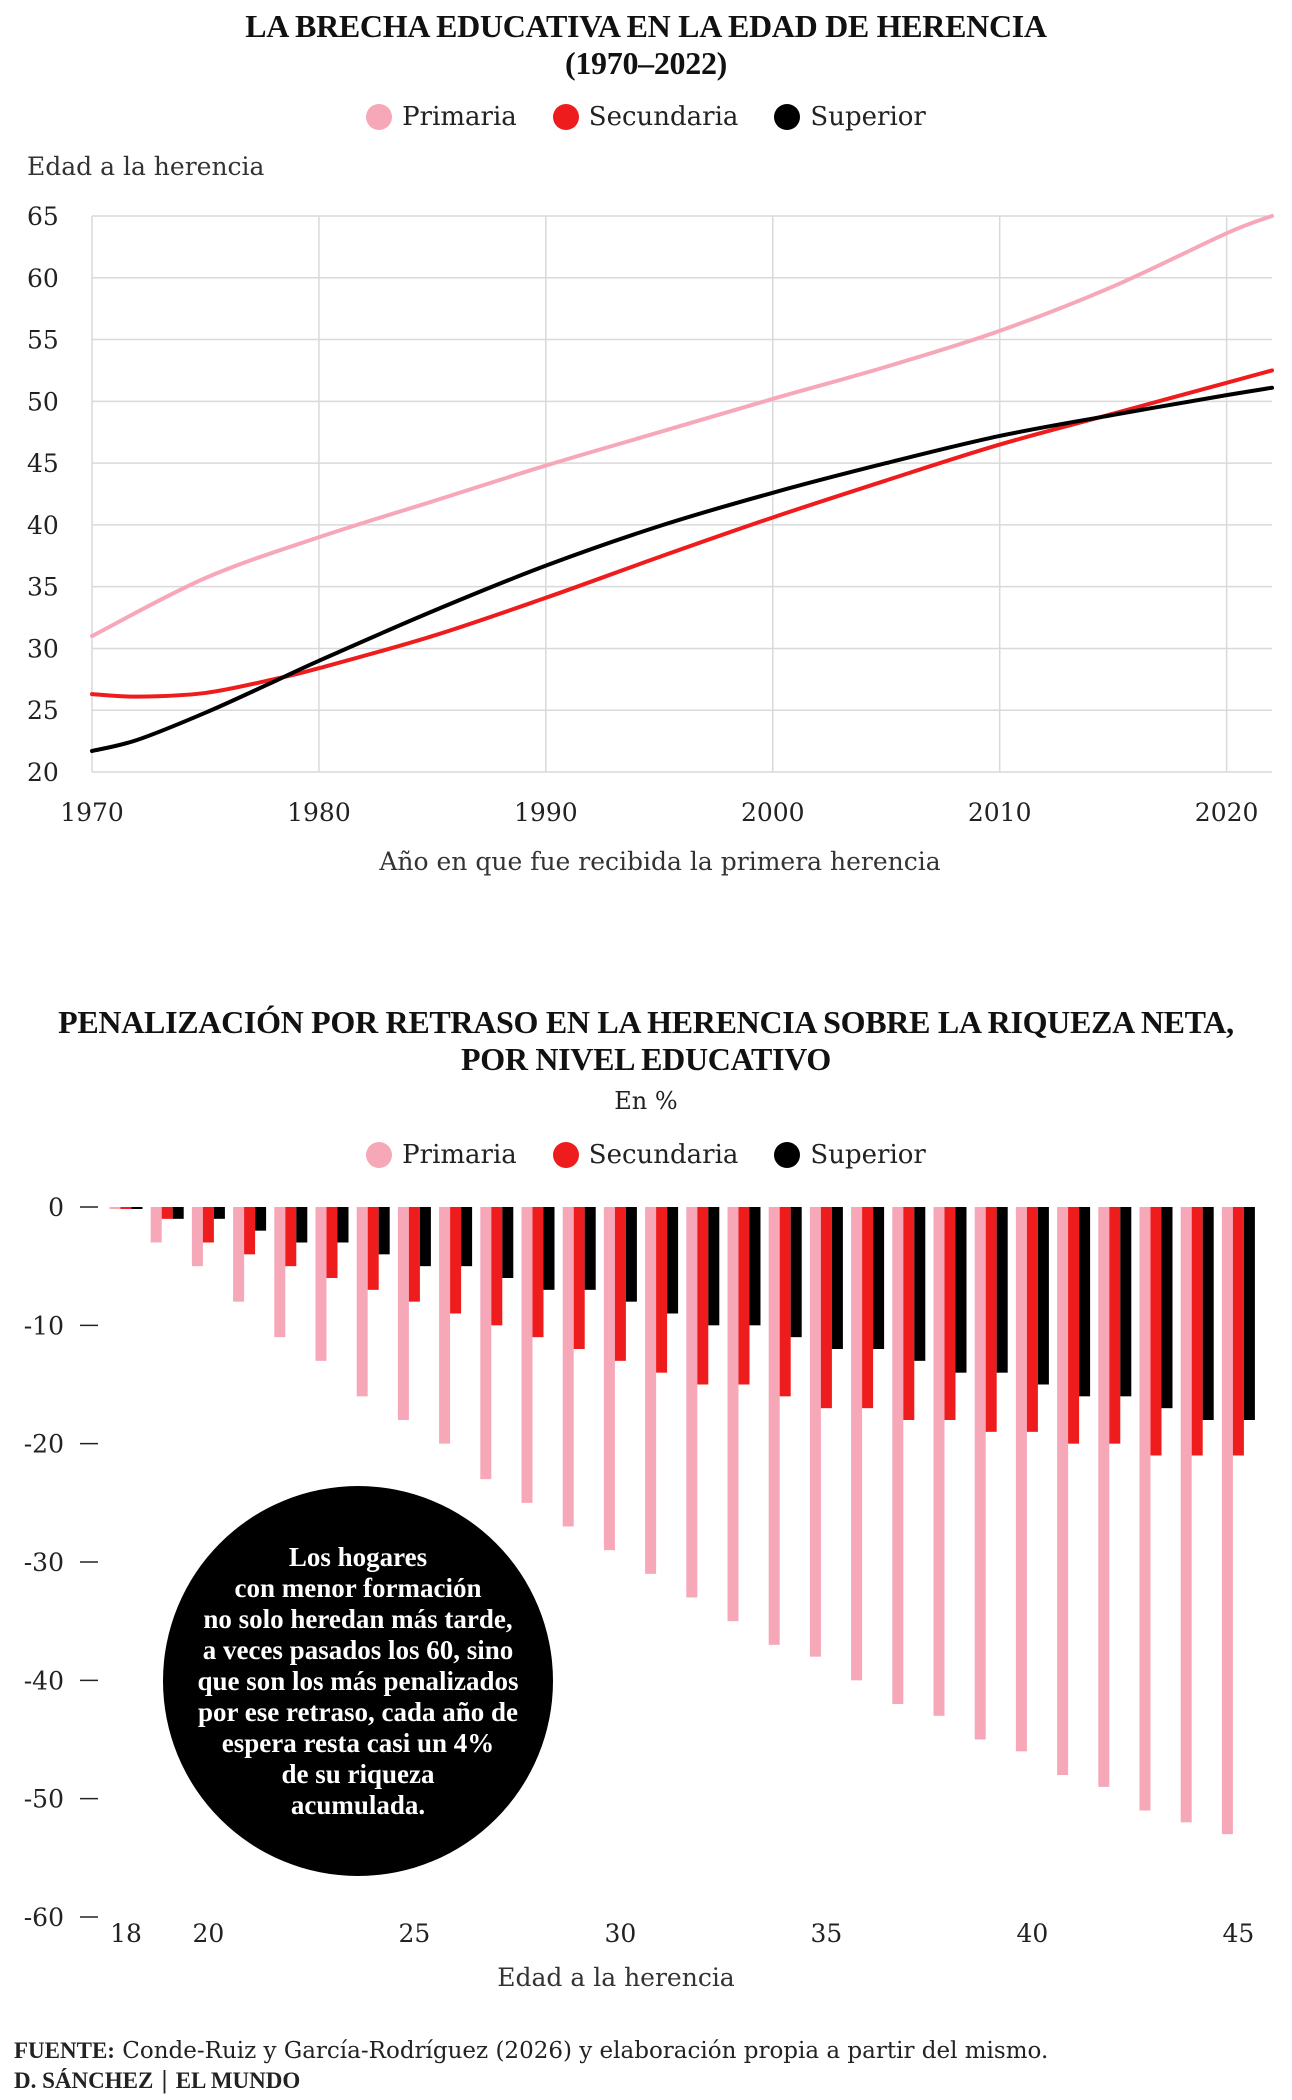 Image resolution: width=1292 pixels, height=2100 pixels. I want to click on chart2-legend-superior: Superior, so click(850, 1155).